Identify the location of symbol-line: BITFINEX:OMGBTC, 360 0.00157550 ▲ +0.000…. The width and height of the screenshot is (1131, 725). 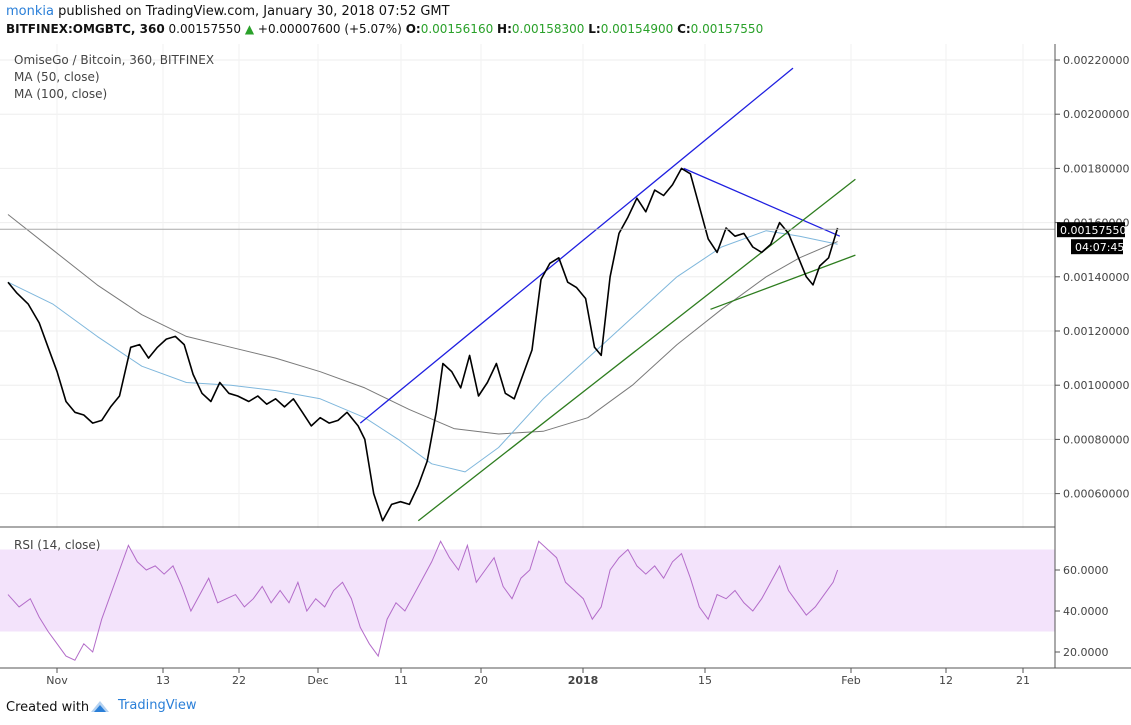
(384, 29).